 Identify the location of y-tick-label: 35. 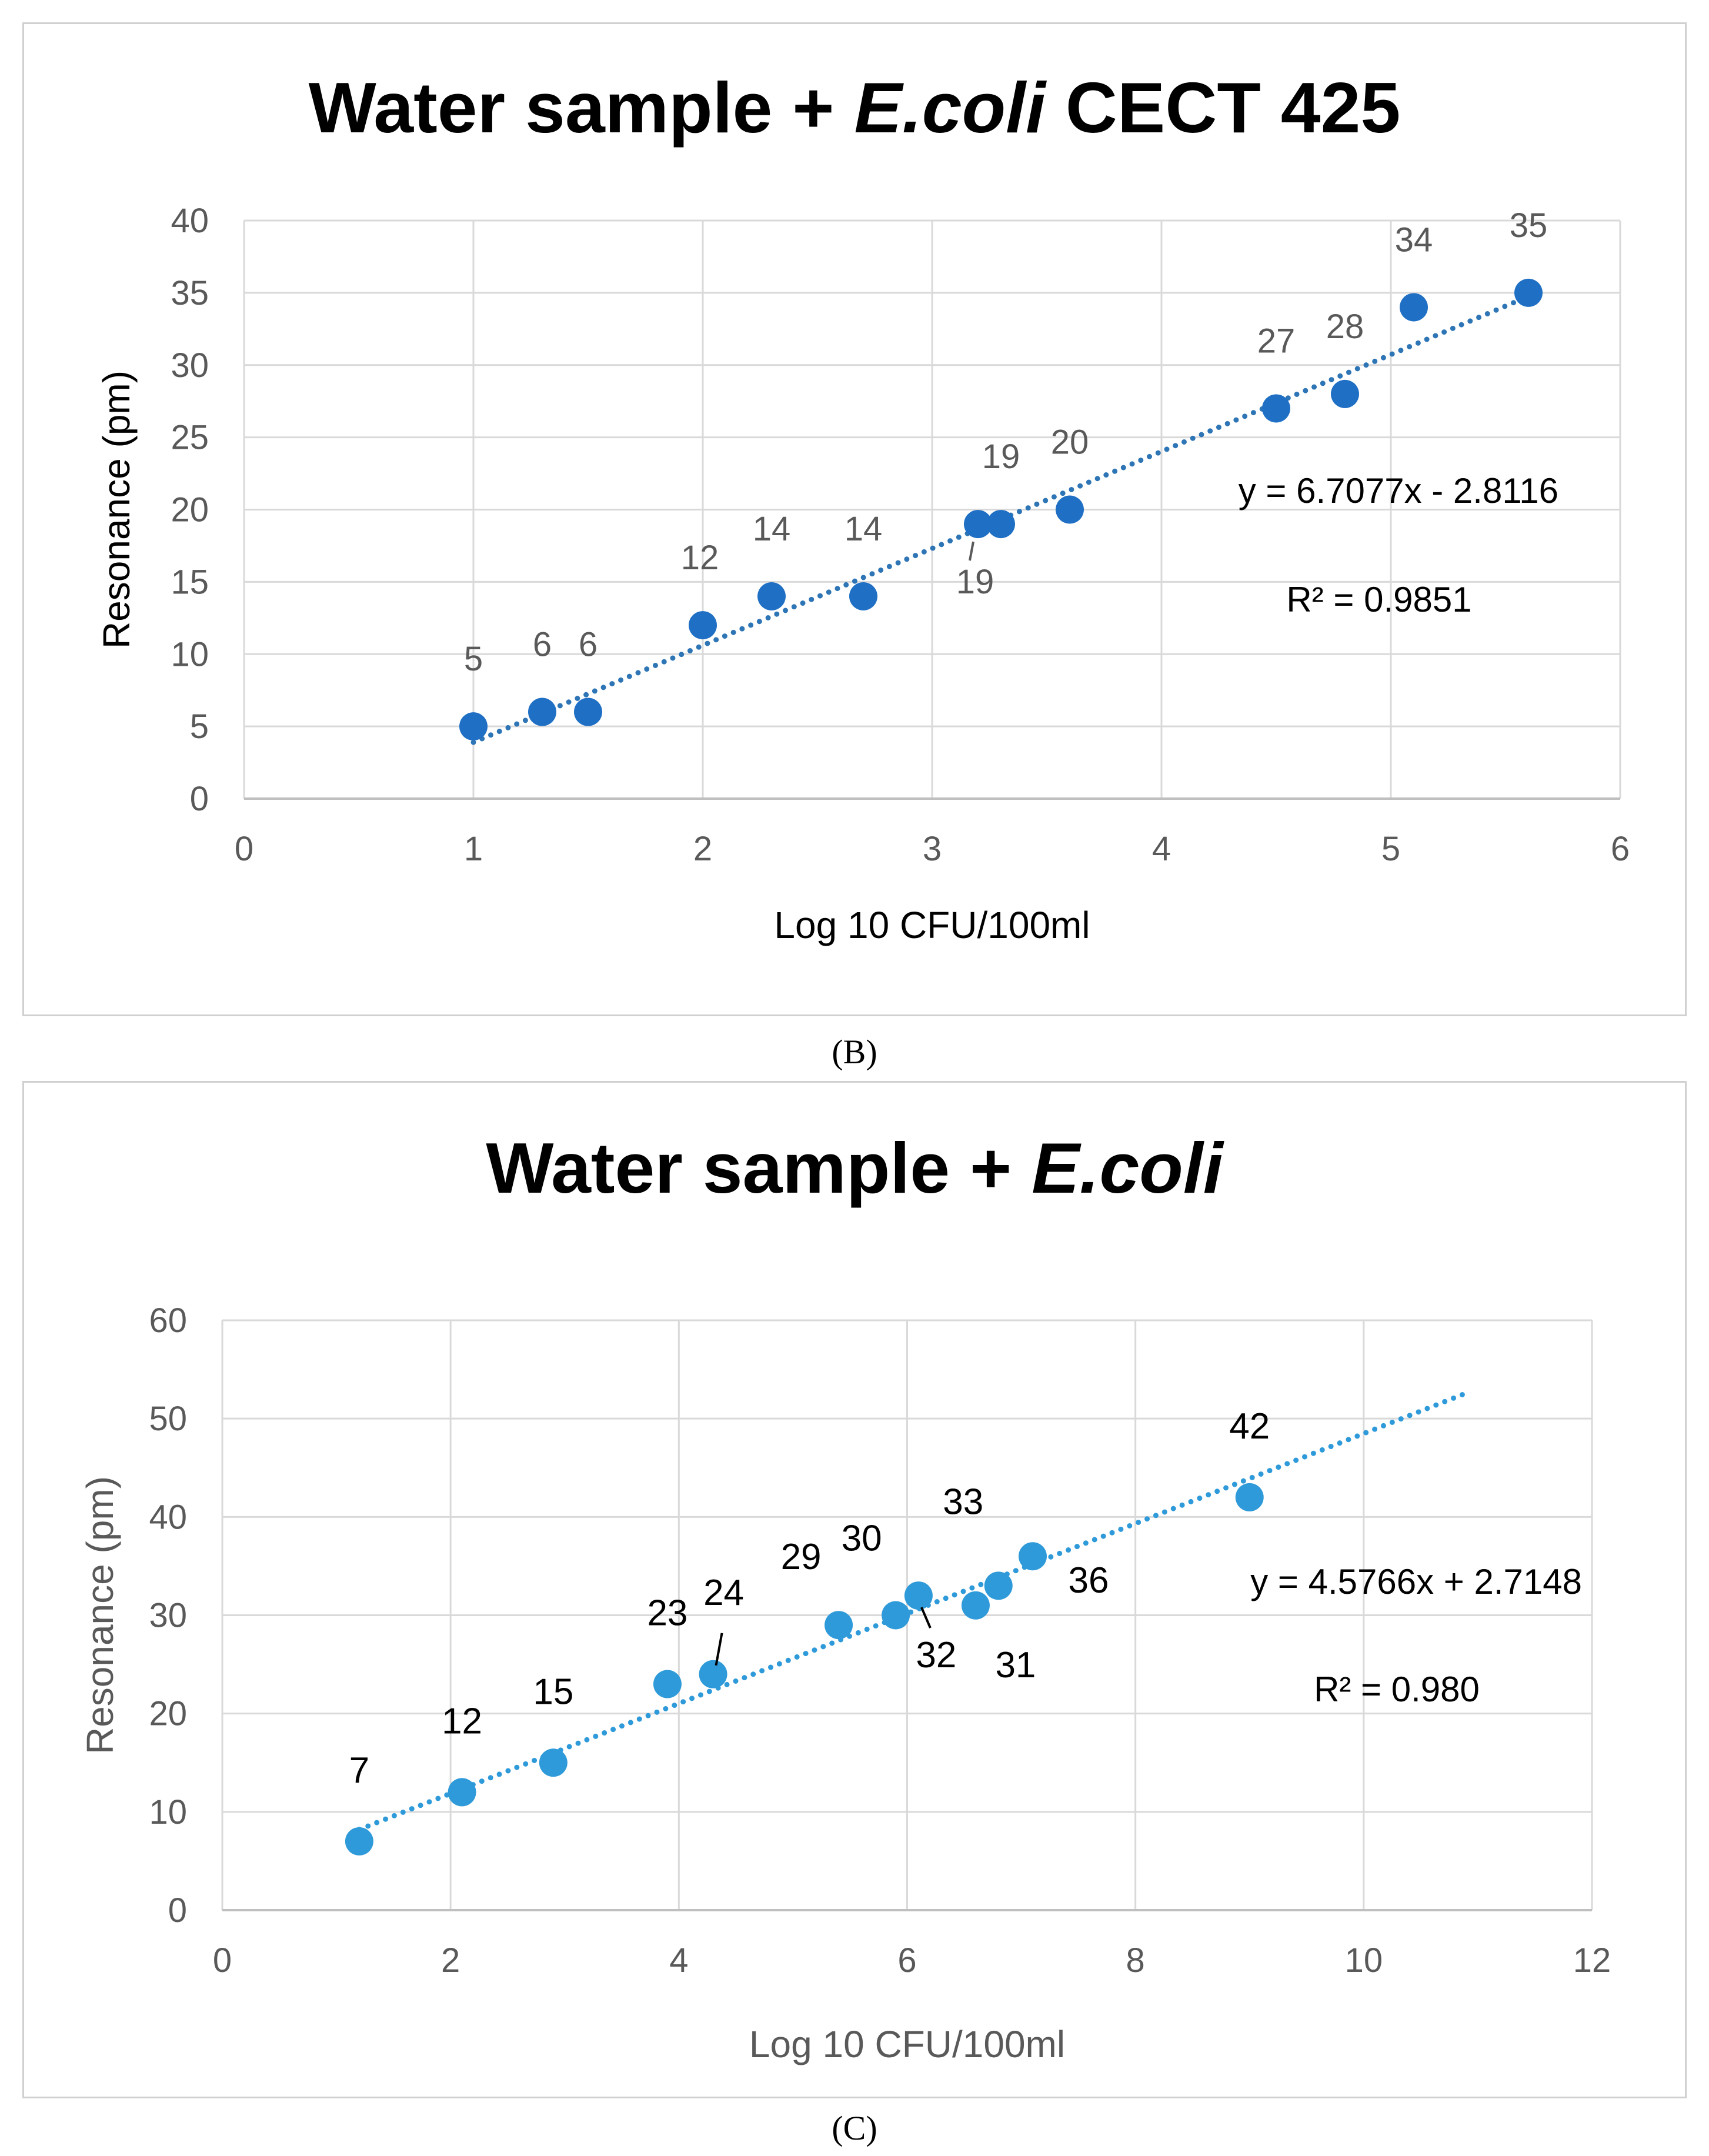
(190, 293).